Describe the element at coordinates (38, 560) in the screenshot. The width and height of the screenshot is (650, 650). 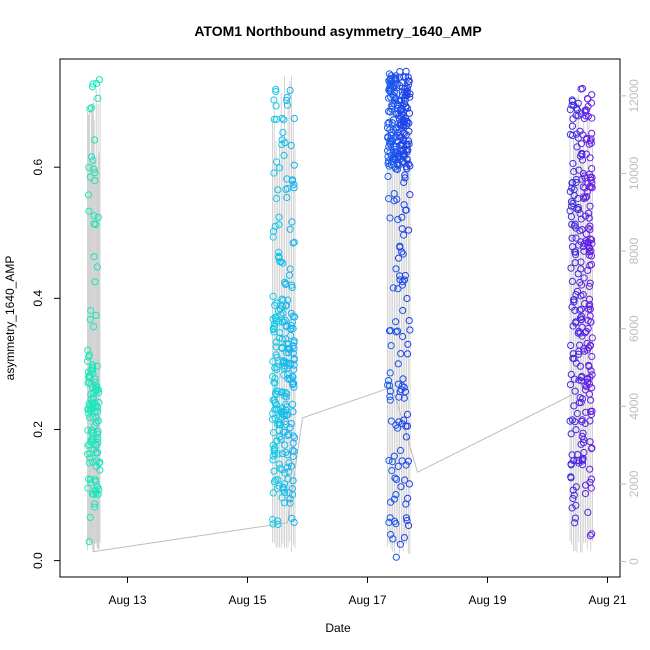
I see `y-tick-label: 0.0` at that location.